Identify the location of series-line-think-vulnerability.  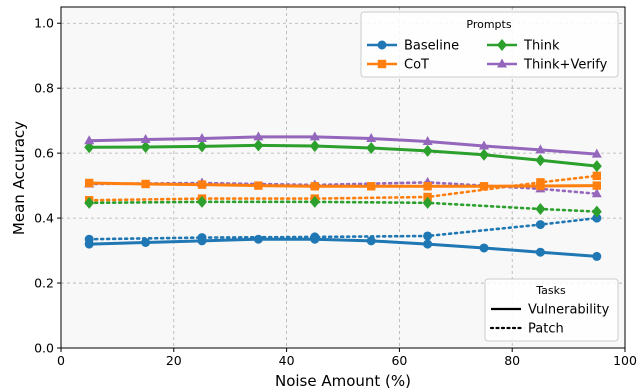
(343, 155).